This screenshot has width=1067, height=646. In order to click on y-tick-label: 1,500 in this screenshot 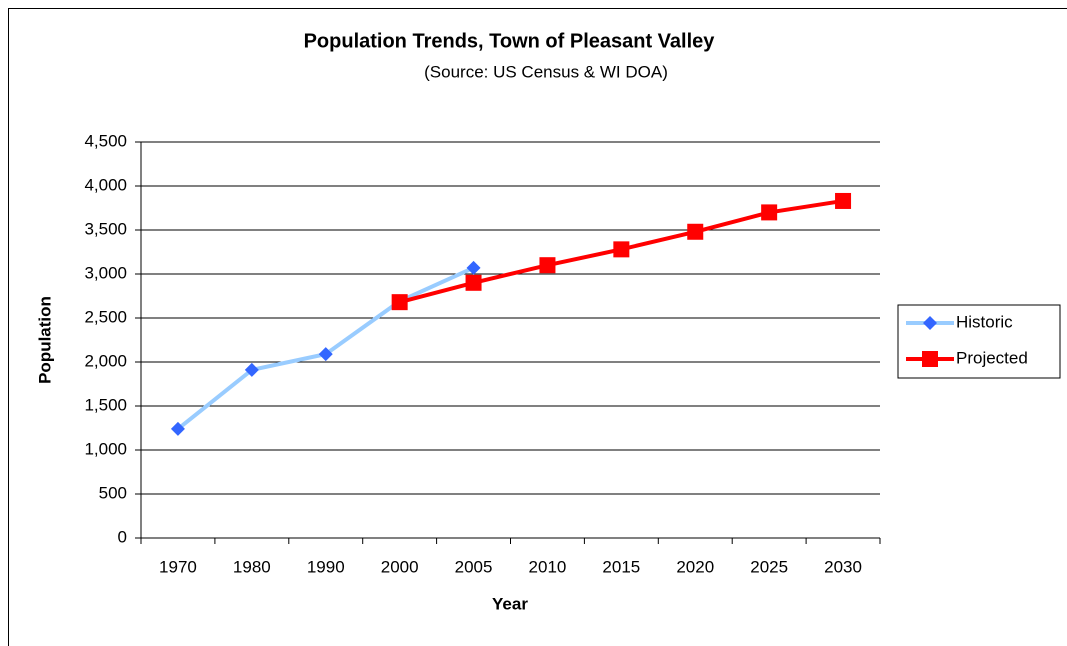, I will do `click(105, 404)`.